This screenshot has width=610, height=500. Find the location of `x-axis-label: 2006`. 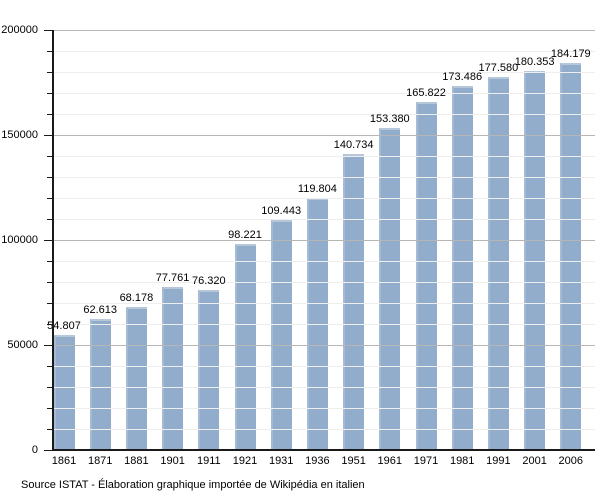

x-axis-label: 2006 is located at coordinates (571, 461).